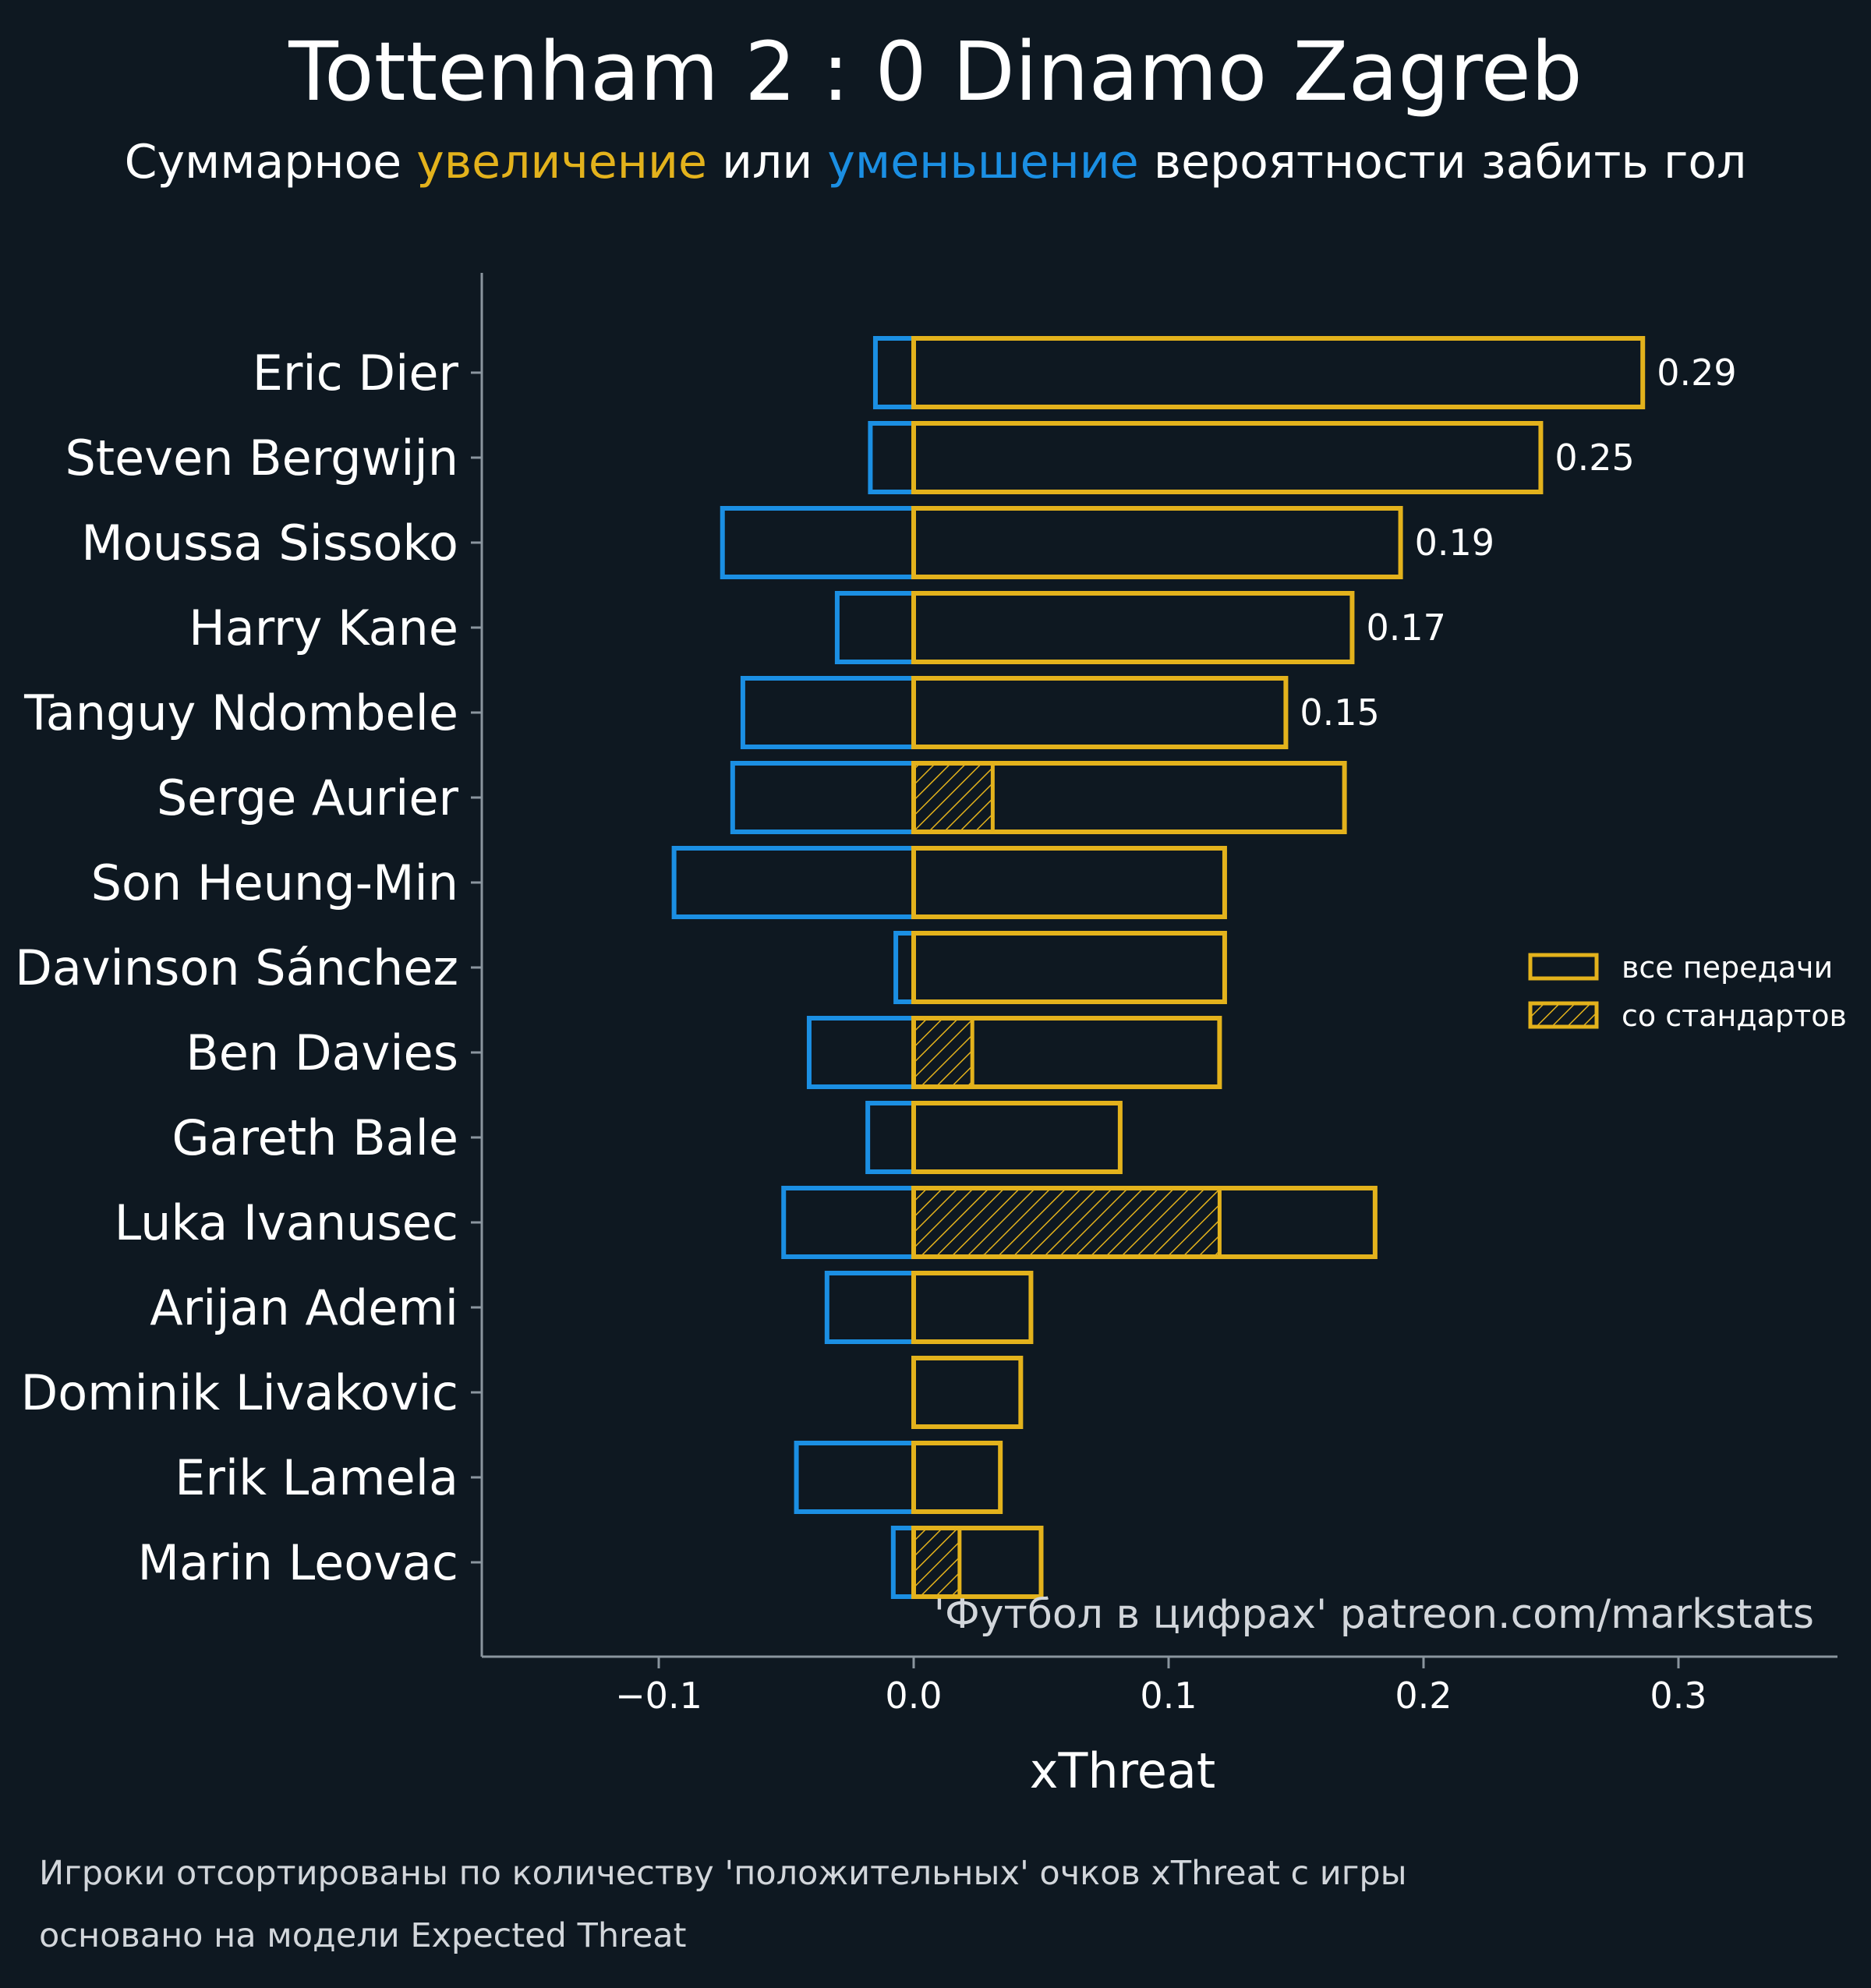 The width and height of the screenshot is (1871, 1988). What do you see at coordinates (982, 162) in the screenshot?
I see `subtitle-decrease: уменьшение` at bounding box center [982, 162].